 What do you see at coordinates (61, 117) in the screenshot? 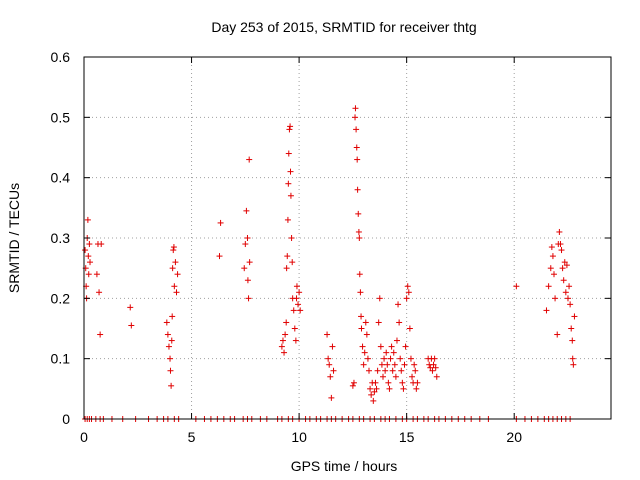
I see `y-tick-label: 0.5` at bounding box center [61, 117].